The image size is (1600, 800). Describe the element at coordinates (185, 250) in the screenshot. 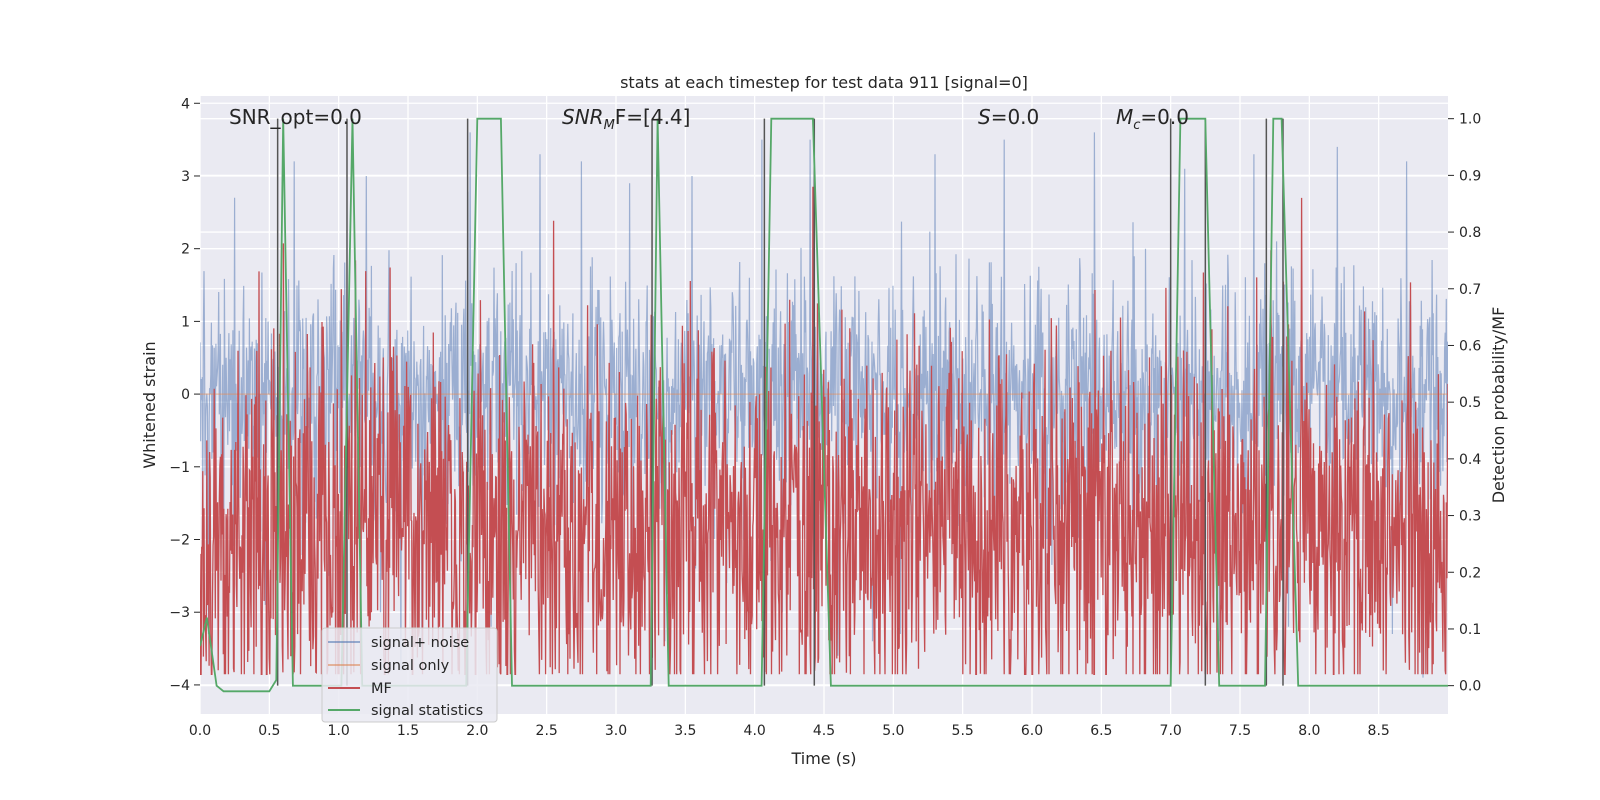

I see `y-tick-label: 2` at that location.